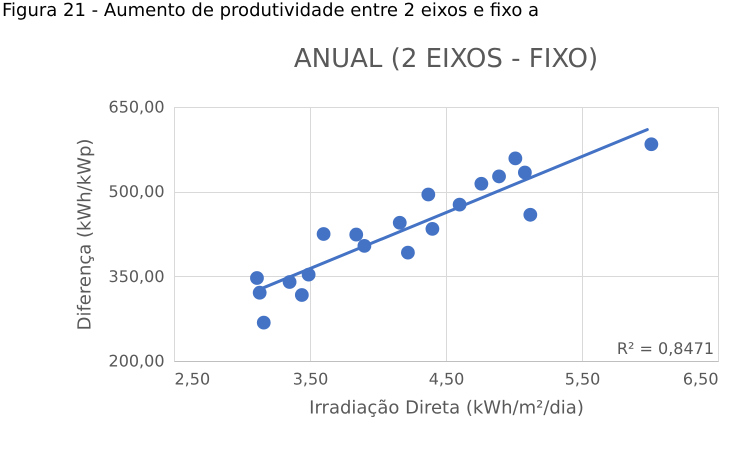  Describe the element at coordinates (446, 408) in the screenshot. I see `x-axis-title: Irradiação Direta (kWh/m²/dia)` at that location.